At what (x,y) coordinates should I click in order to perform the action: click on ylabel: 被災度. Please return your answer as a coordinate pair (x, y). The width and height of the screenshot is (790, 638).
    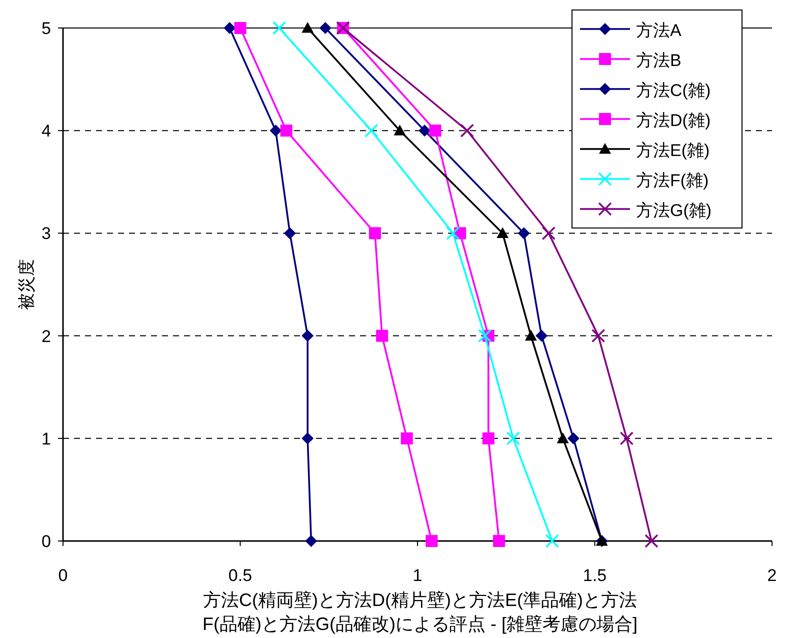
    Looking at the image, I should click on (26, 284).